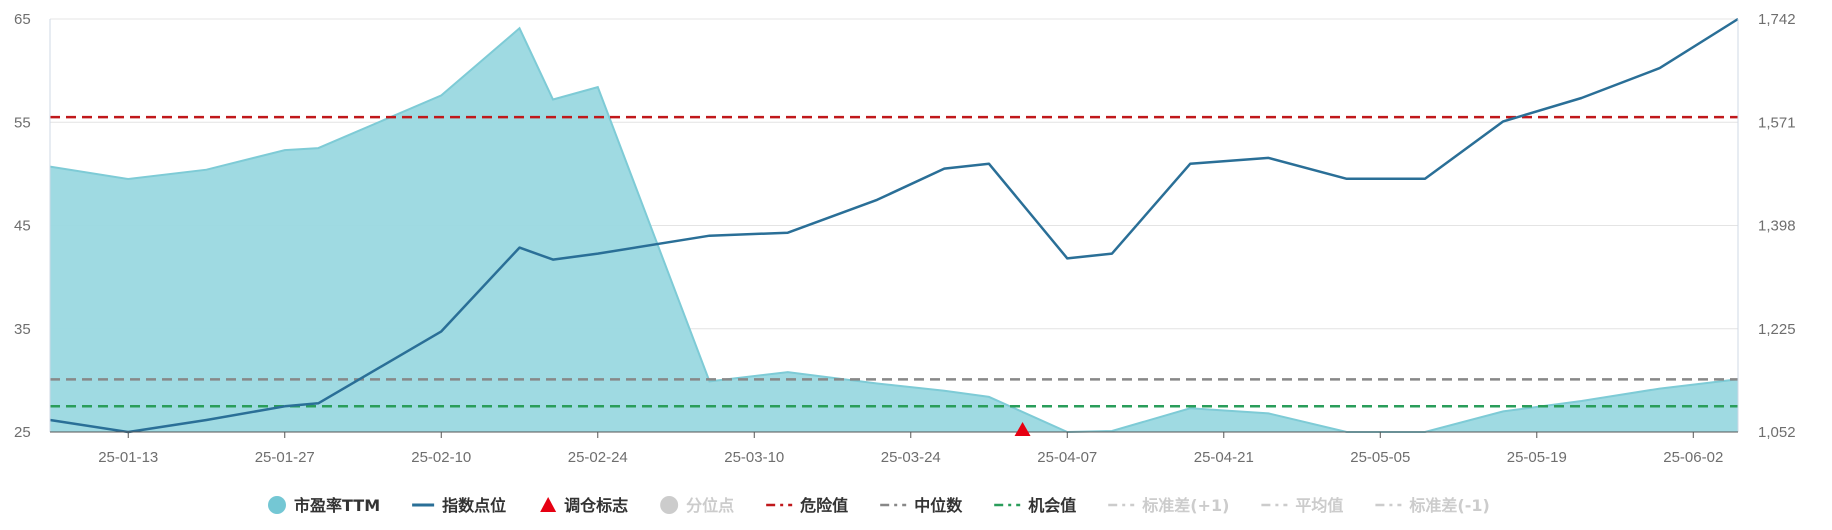 Image resolution: width=1832 pixels, height=530 pixels. I want to click on x-tick-label: 25-01-27, so click(285, 457).